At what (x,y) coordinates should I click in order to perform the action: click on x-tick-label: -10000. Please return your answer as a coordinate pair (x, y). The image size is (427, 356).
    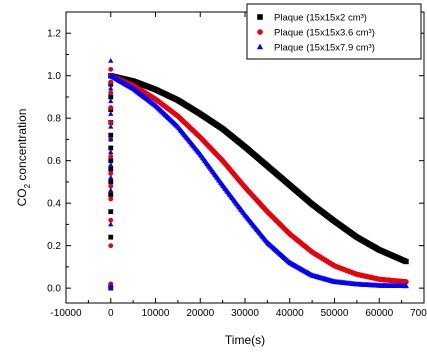
    Looking at the image, I should click on (66, 313).